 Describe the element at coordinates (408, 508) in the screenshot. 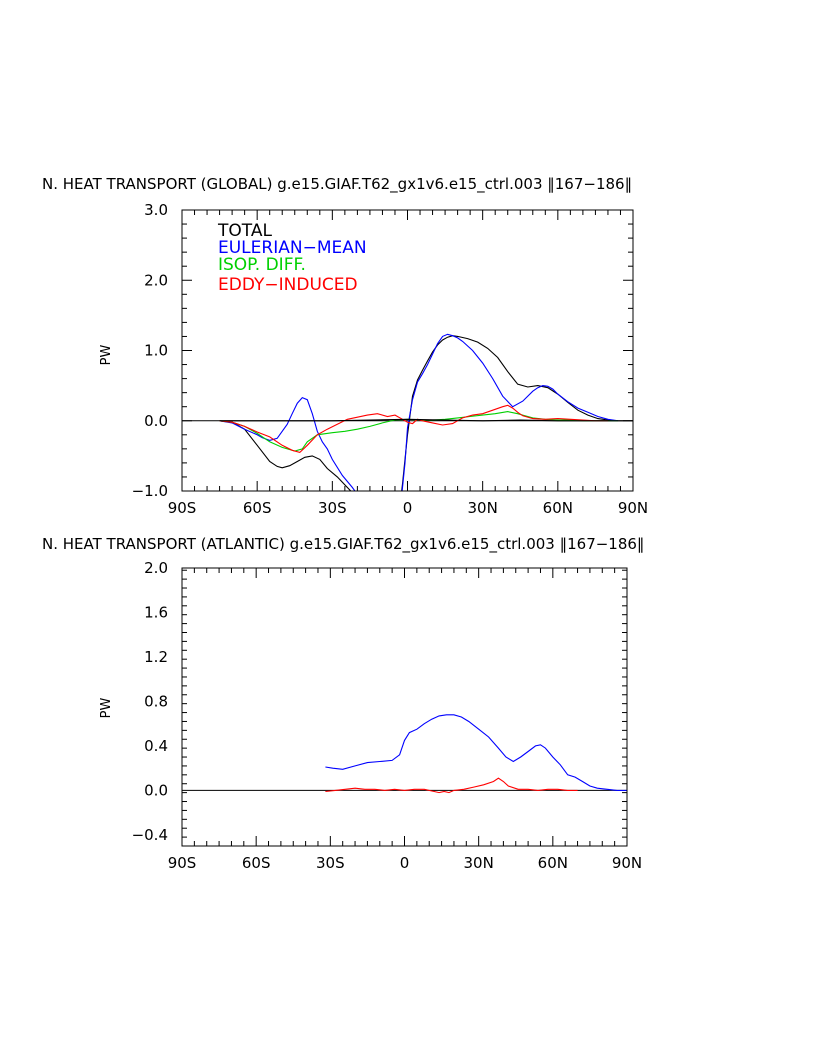

I see `global-x-tick-label: 0` at that location.